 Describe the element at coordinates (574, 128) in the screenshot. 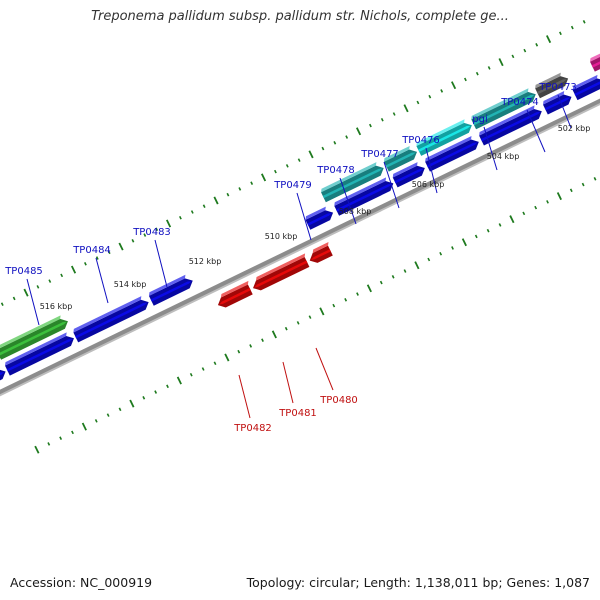

I see `position-label: 502 kbp` at that location.